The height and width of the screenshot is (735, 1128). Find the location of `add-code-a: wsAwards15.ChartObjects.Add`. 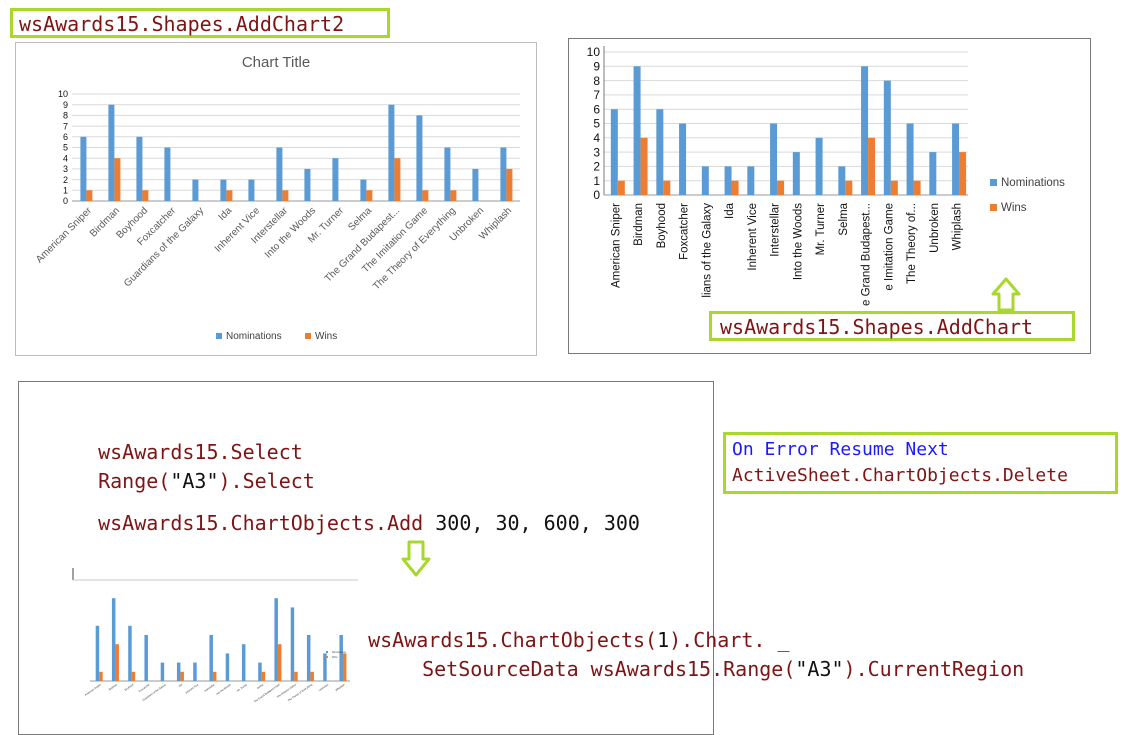

add-code-a: wsAwards15.ChartObjects.Add is located at coordinates (261, 523).